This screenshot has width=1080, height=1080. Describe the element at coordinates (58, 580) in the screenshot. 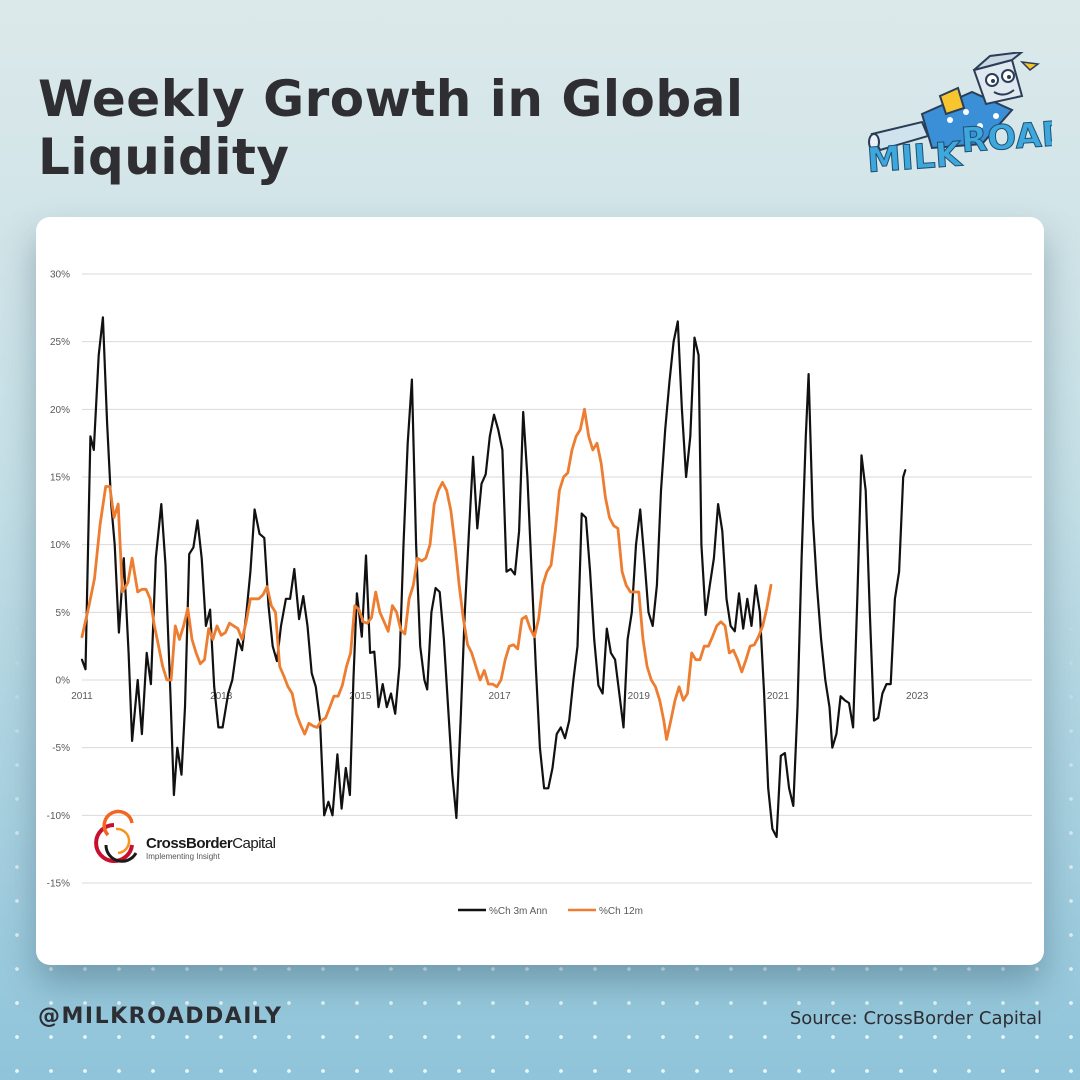

I see `y-axis: 30% 25% 20% 15% 10% 5% 0% -5% -10% -15%` at that location.